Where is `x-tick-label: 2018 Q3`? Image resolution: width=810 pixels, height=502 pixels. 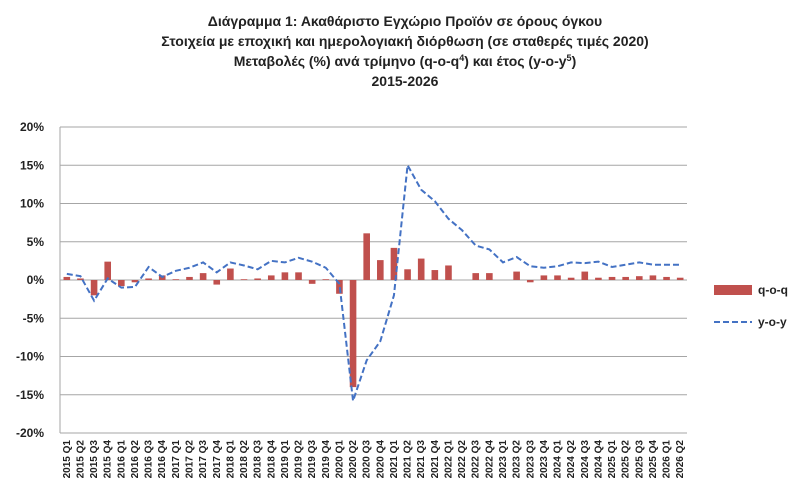
x-tick-label: 2018 Q3 is located at coordinates (258, 459).